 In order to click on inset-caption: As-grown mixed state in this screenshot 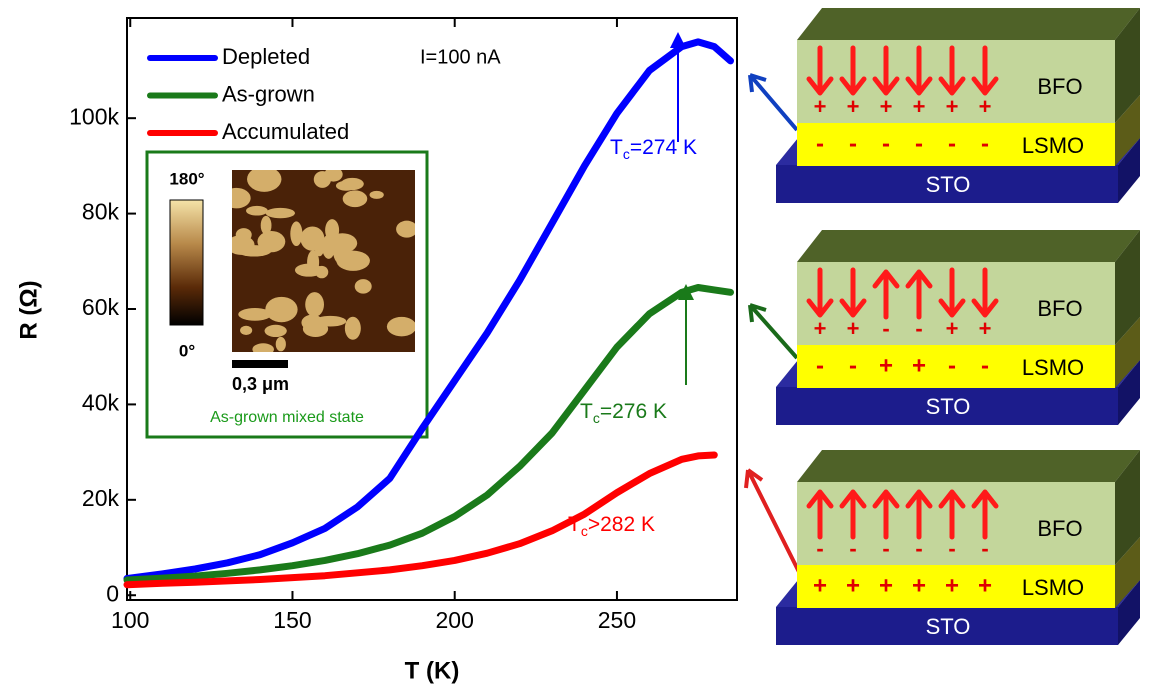, I will do `click(287, 417)`.